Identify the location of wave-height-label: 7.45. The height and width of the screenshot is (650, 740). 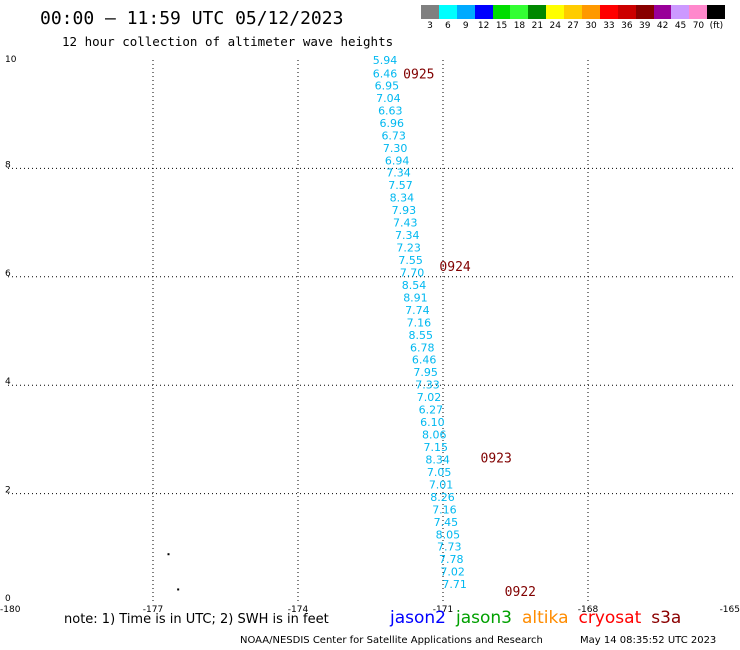
(446, 522).